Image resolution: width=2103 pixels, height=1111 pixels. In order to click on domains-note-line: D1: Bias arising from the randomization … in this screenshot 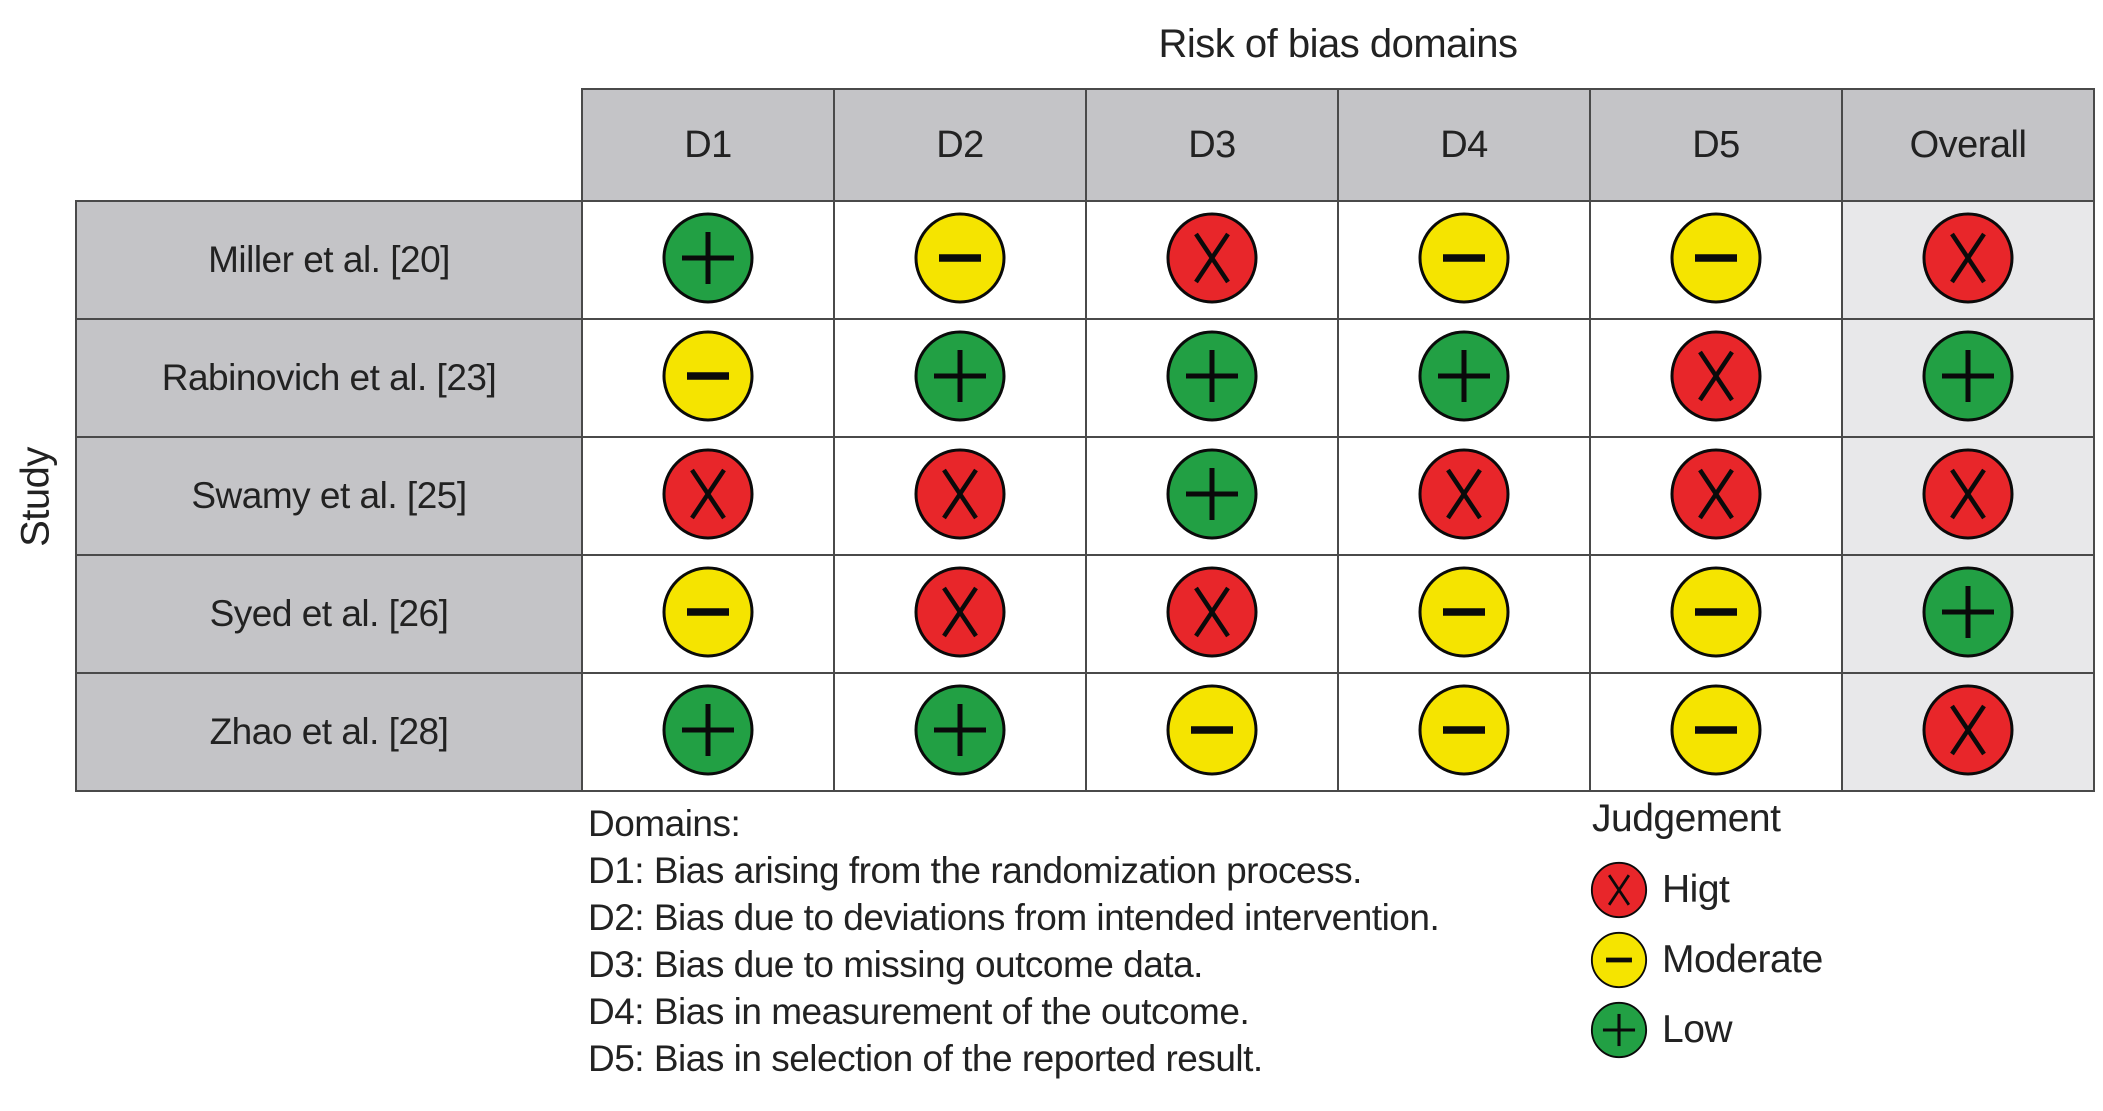, I will do `click(975, 870)`.